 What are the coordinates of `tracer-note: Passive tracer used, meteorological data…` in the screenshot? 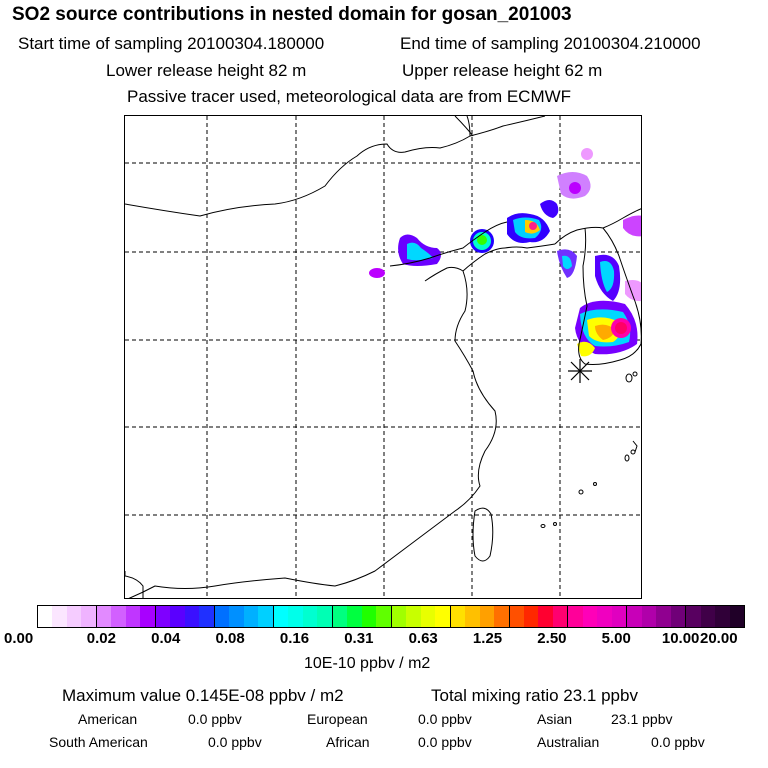 It's located at (349, 96).